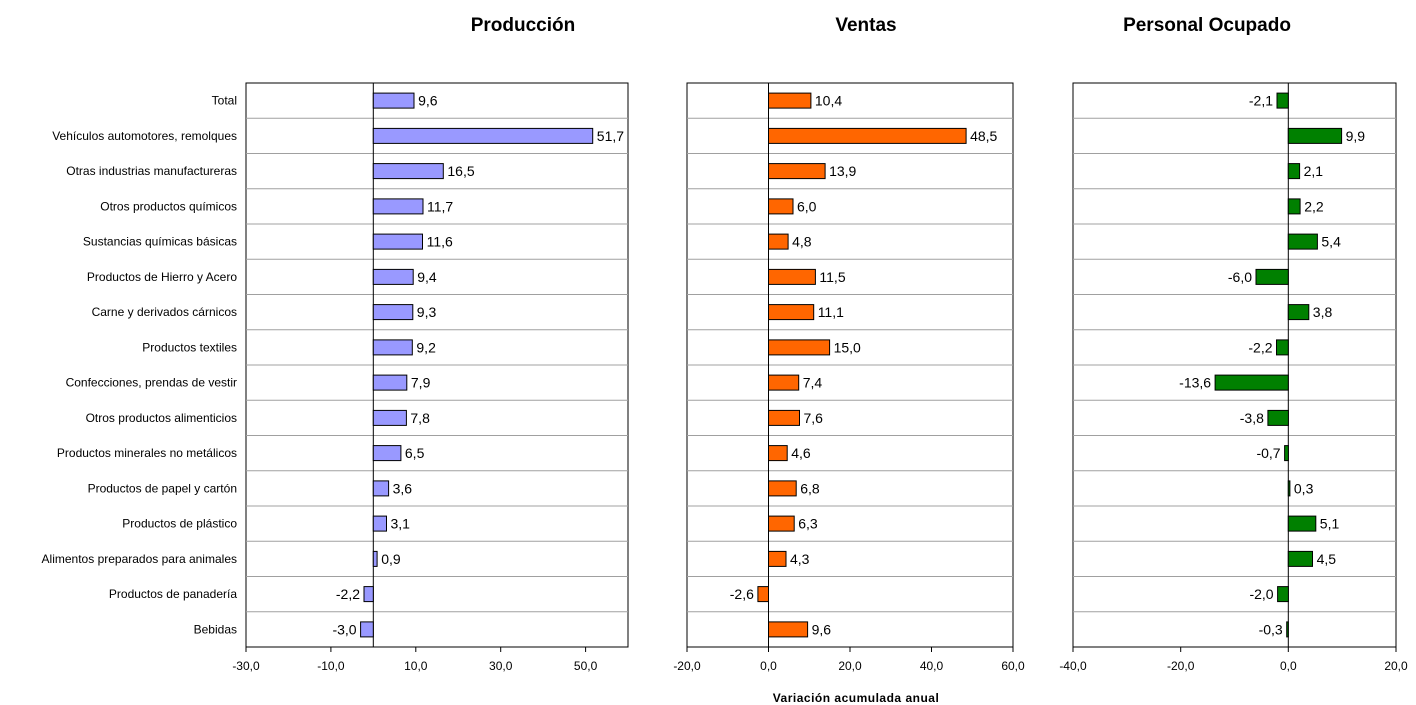 This screenshot has width=1416, height=705. Describe the element at coordinates (932, 666) in the screenshot. I see `tick-label: 40,0` at that location.